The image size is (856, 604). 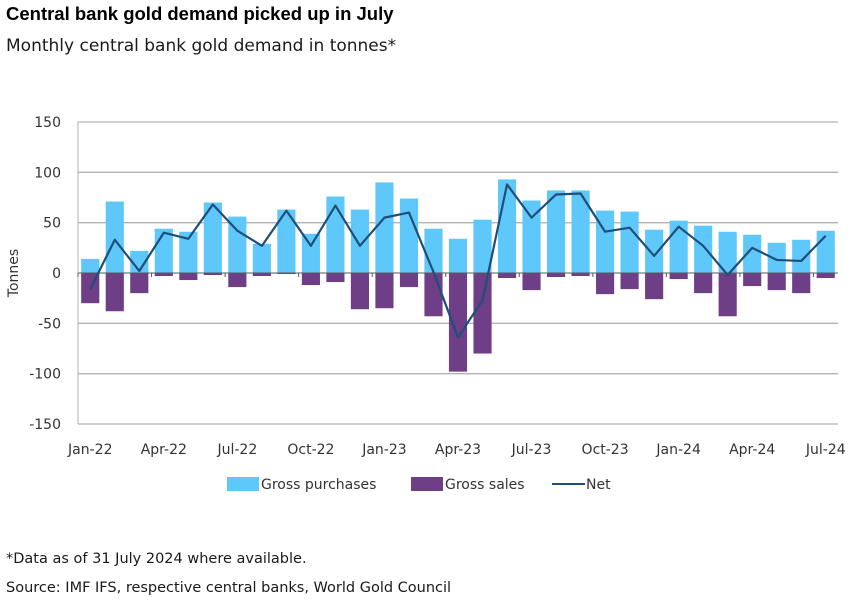 I want to click on y-axis-ticks: 150 100 50 0 -50 -100 -150, so click(x=45, y=274).